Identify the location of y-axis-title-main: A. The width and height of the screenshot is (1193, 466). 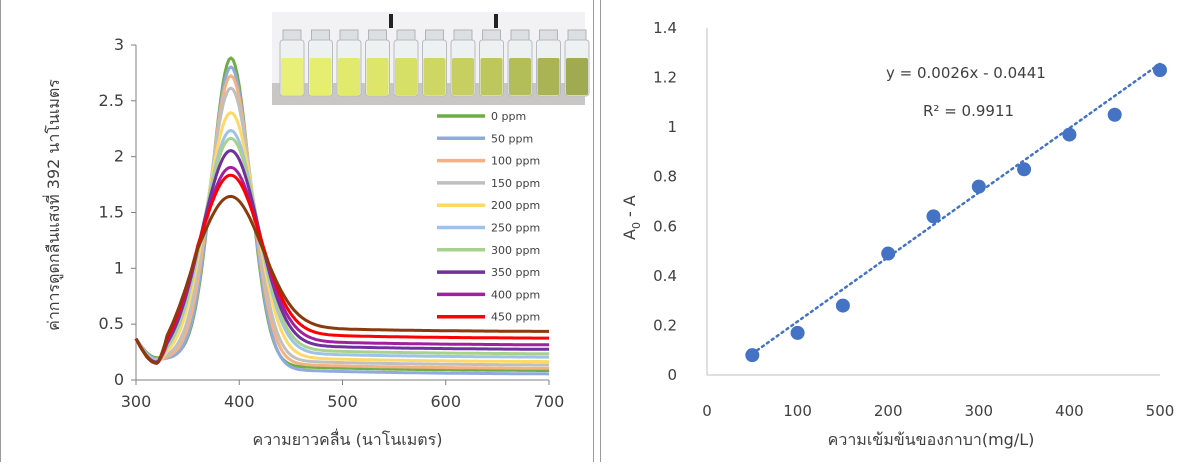
(629, 234).